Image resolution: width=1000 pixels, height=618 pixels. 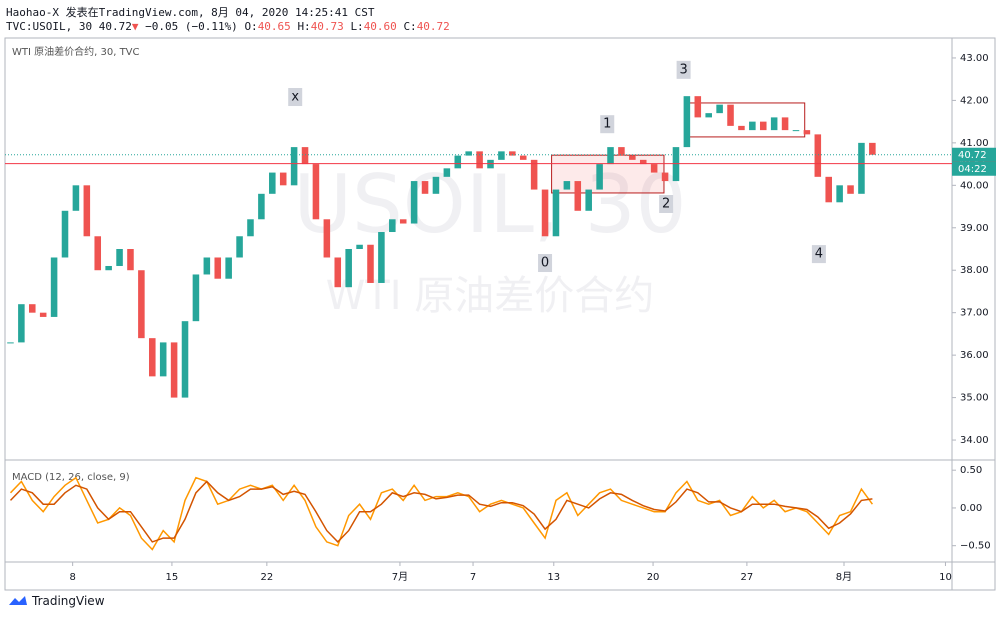 What do you see at coordinates (473, 577) in the screenshot?
I see `x-tick-label: 7` at bounding box center [473, 577].